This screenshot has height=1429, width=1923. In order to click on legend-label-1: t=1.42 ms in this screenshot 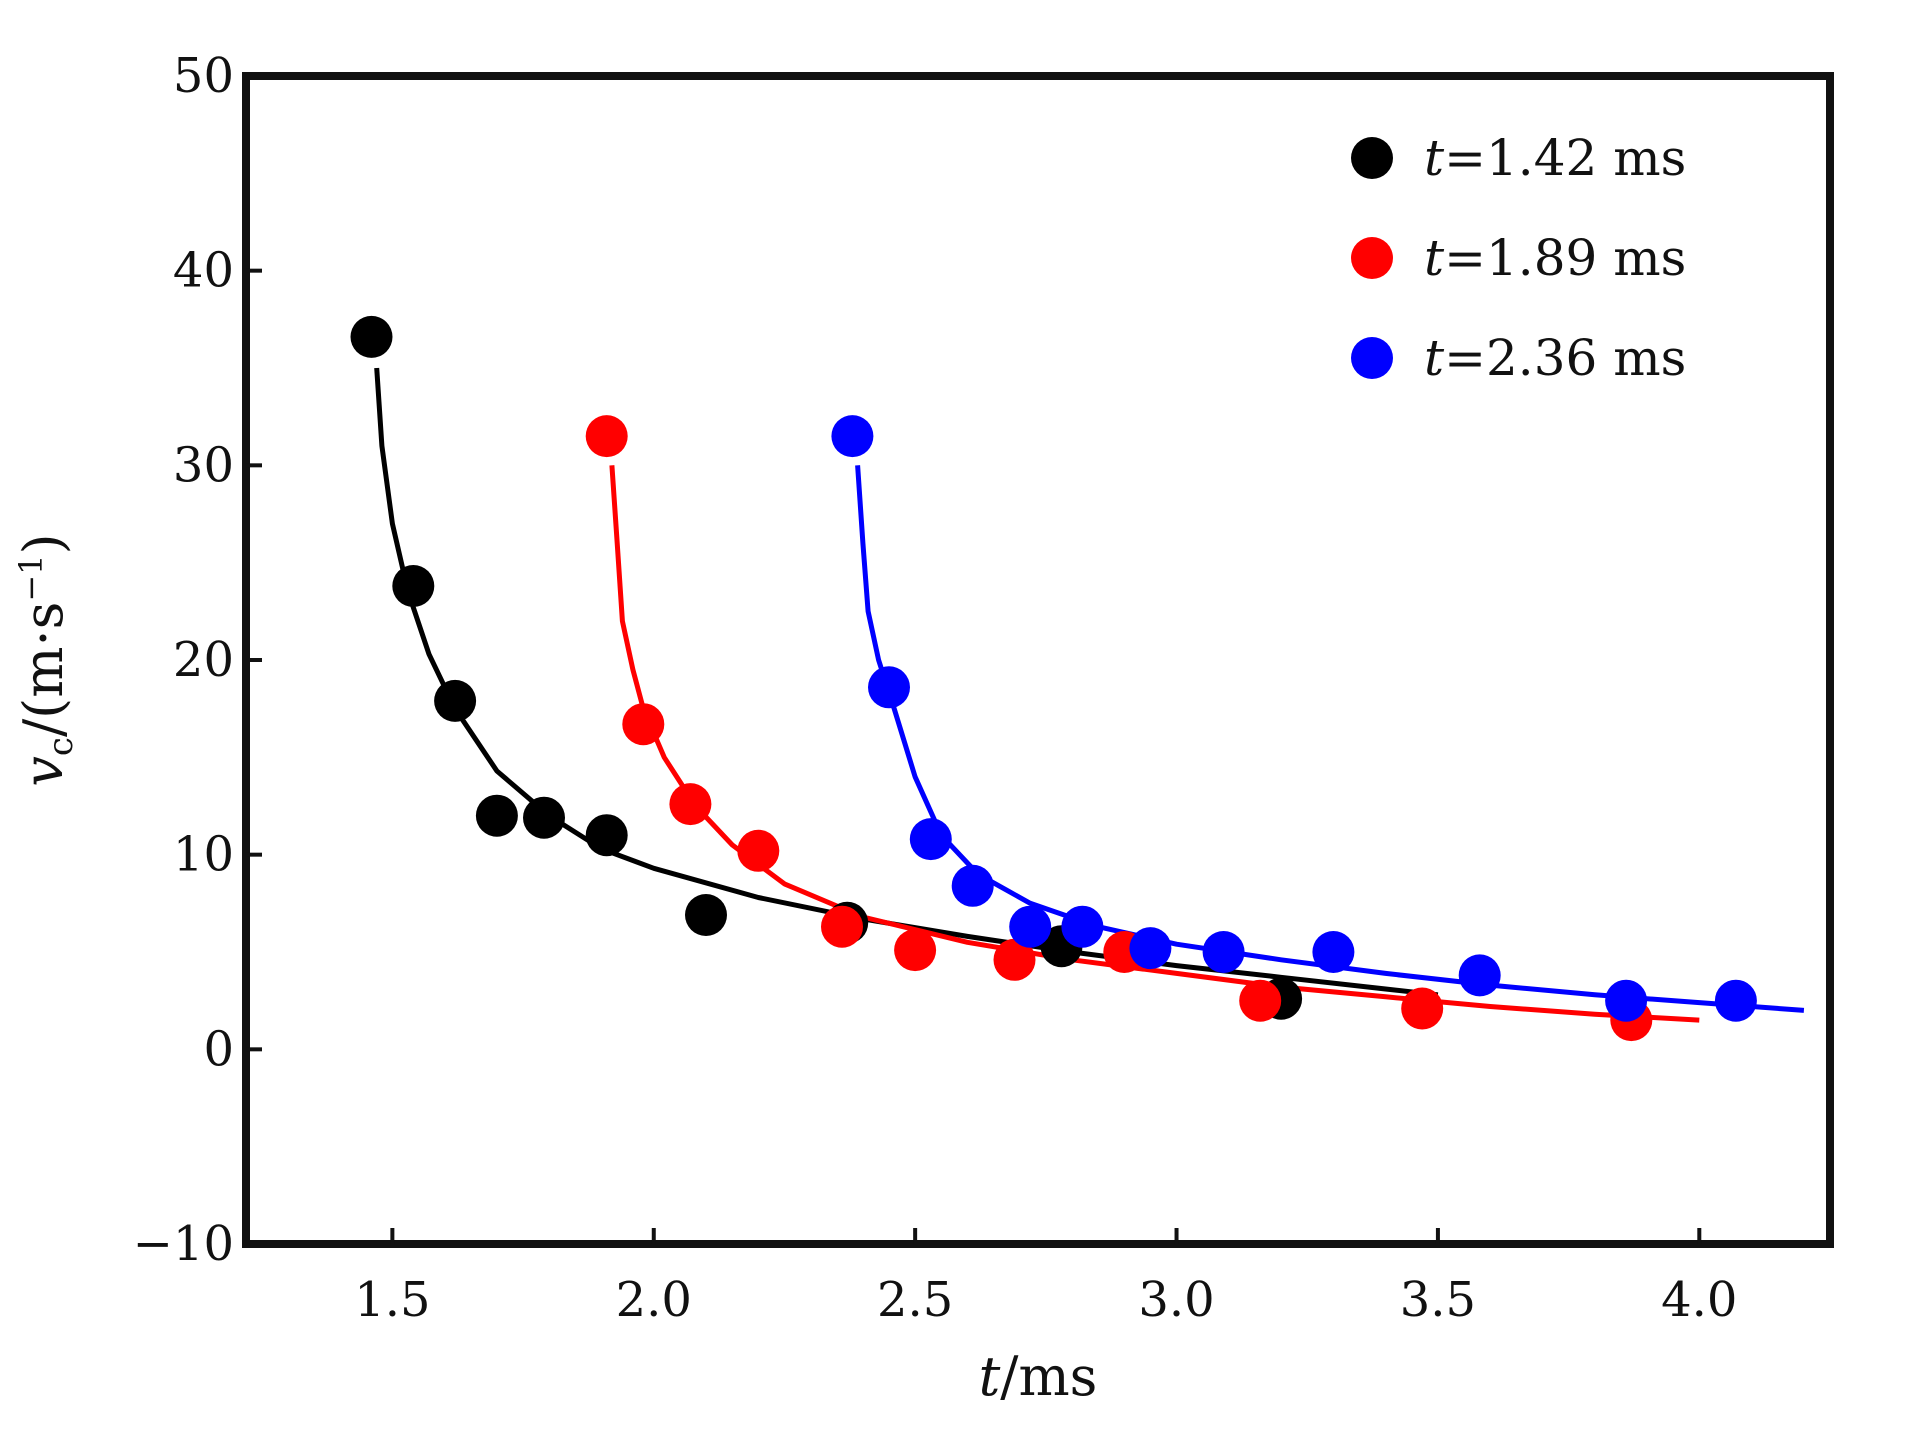, I will do `click(1555, 158)`.